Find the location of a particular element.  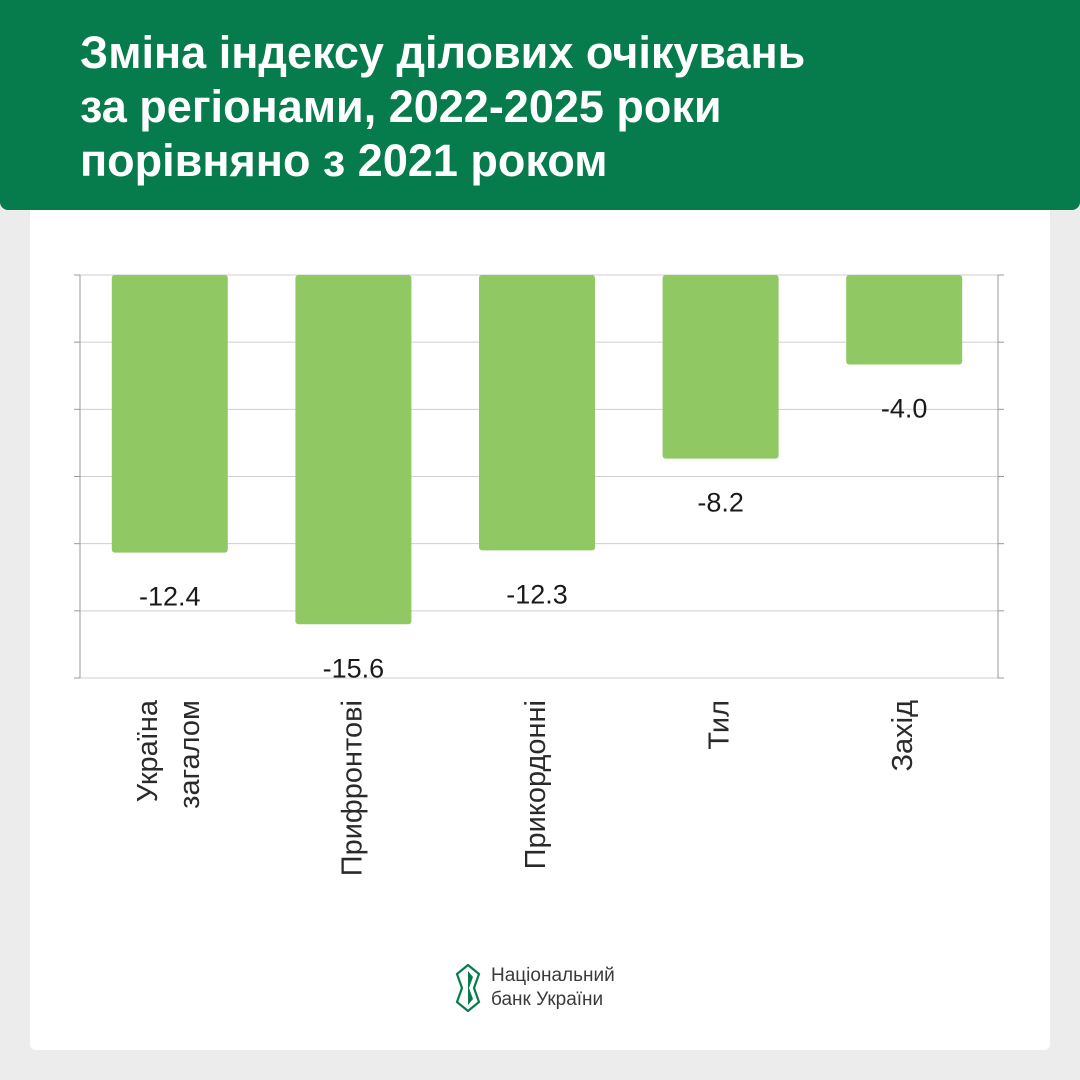

nbu-emblem-icon is located at coordinates (468, 988).